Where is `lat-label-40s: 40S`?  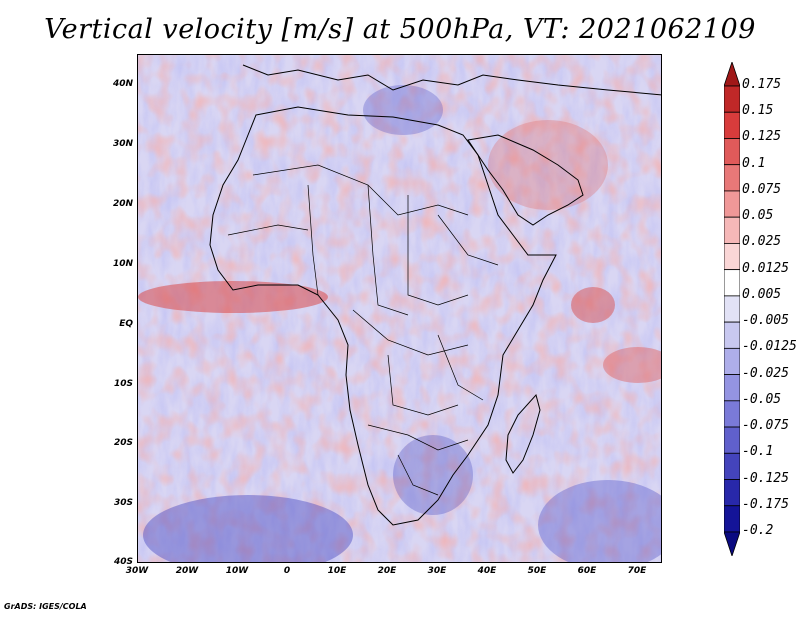 lat-label-40s: 40S is located at coordinates (123, 562).